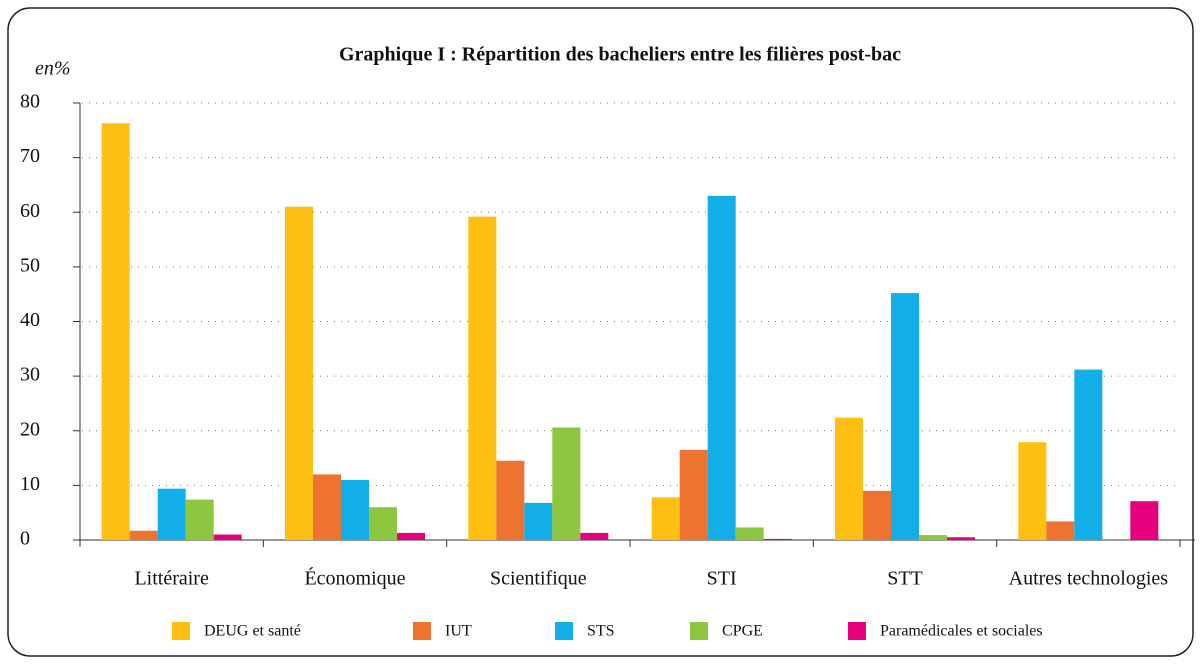 This screenshot has width=1203, height=664. What do you see at coordinates (30, 320) in the screenshot?
I see `y-tick-label: 40` at bounding box center [30, 320].